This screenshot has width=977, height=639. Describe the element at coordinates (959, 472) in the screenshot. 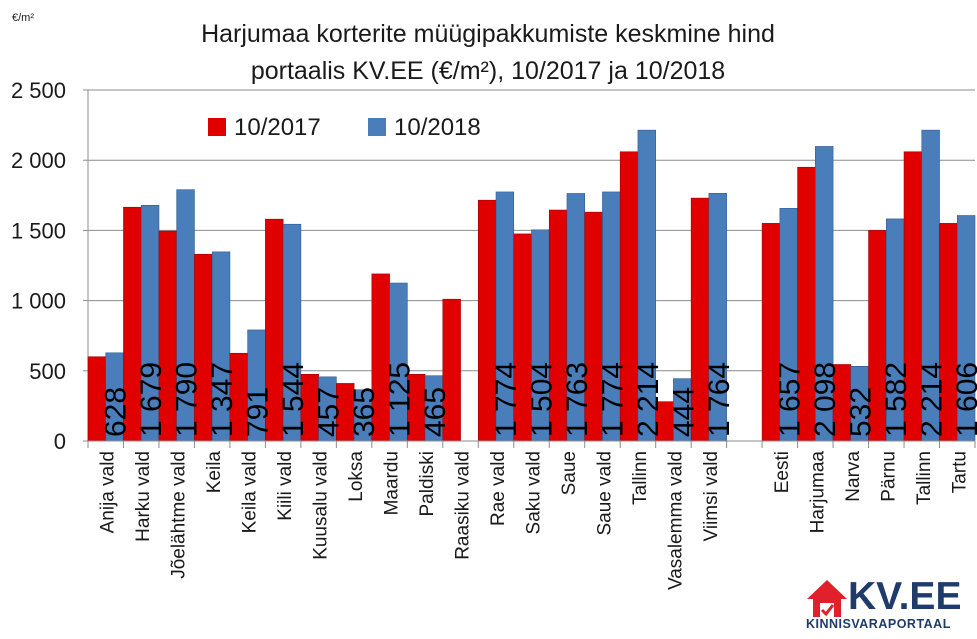

I see `x-tick-label: Tartu` at that location.